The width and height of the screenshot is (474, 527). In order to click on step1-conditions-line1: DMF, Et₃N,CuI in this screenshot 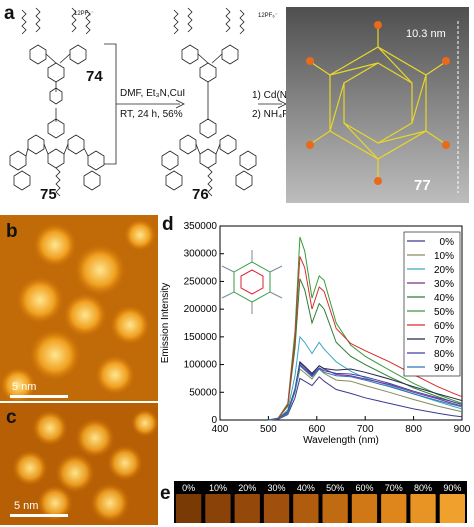, I will do `click(153, 93)`.